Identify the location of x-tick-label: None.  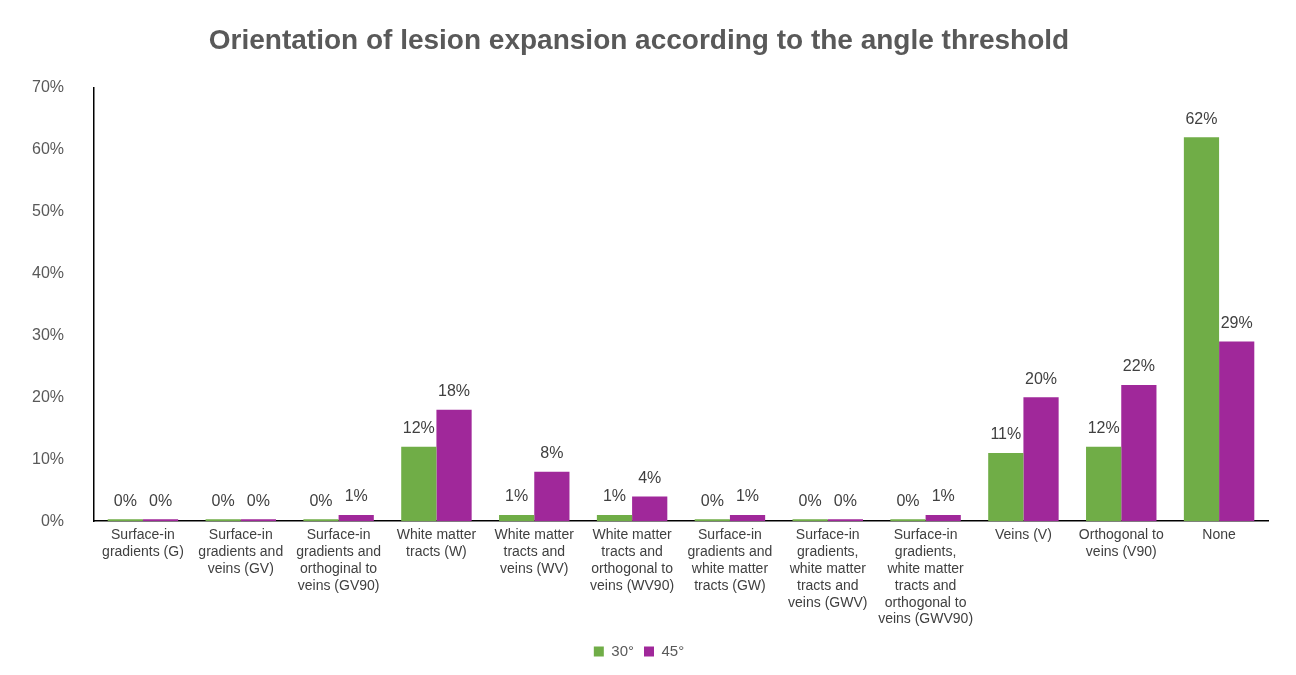
(1219, 534).